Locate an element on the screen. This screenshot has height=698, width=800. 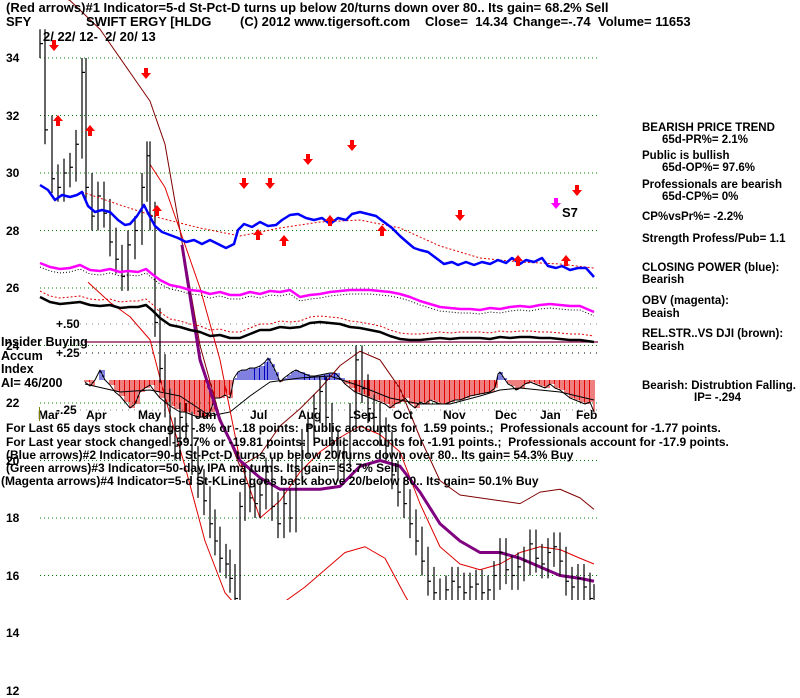
y-tick-label: 14 is located at coordinates (13, 633).